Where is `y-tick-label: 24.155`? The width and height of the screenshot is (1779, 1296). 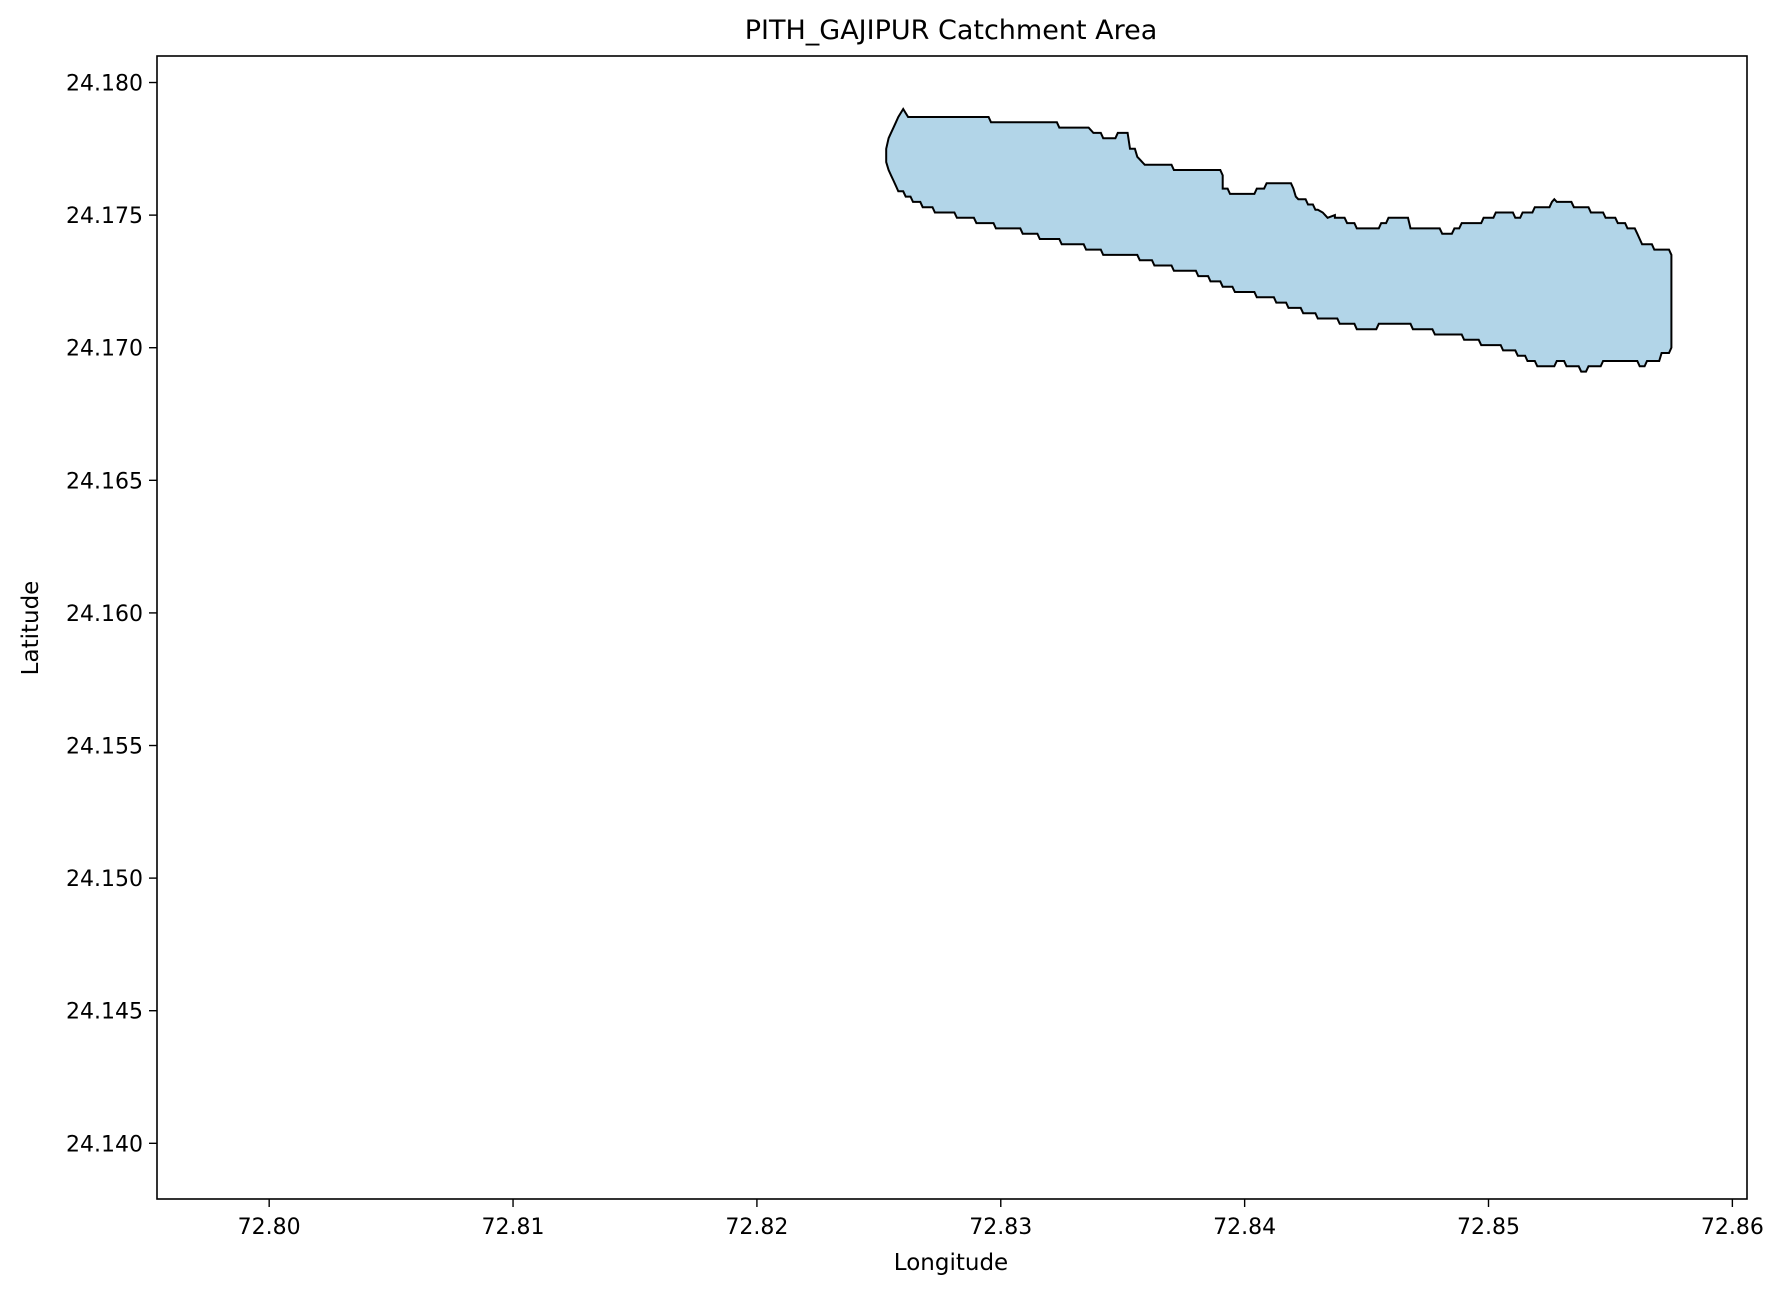 y-tick-label: 24.155 is located at coordinates (104, 747).